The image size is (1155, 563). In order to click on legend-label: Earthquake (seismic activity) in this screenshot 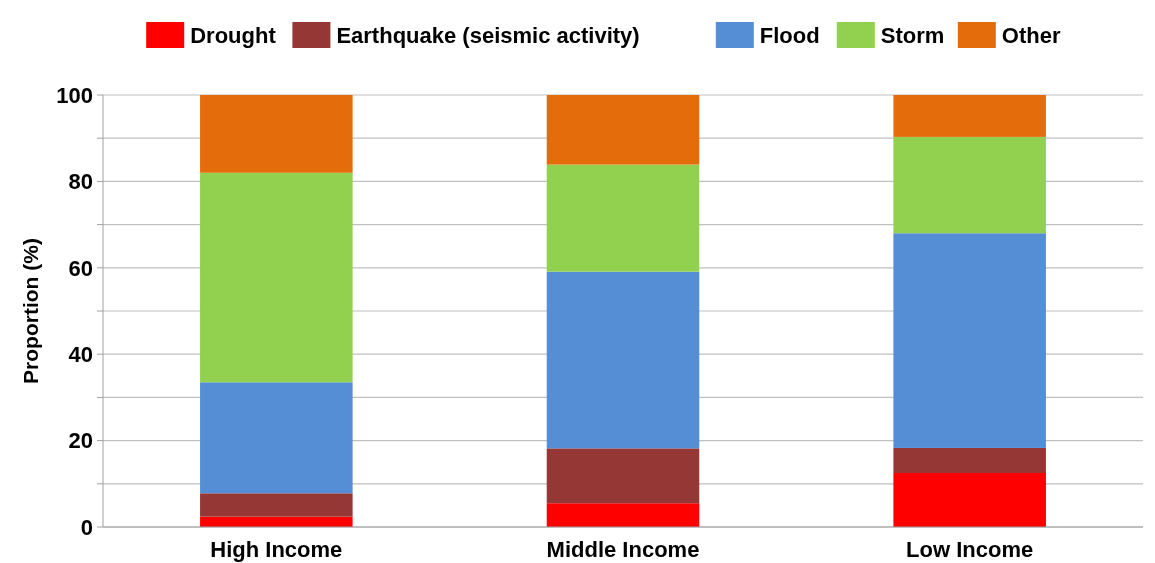, I will do `click(488, 35)`.